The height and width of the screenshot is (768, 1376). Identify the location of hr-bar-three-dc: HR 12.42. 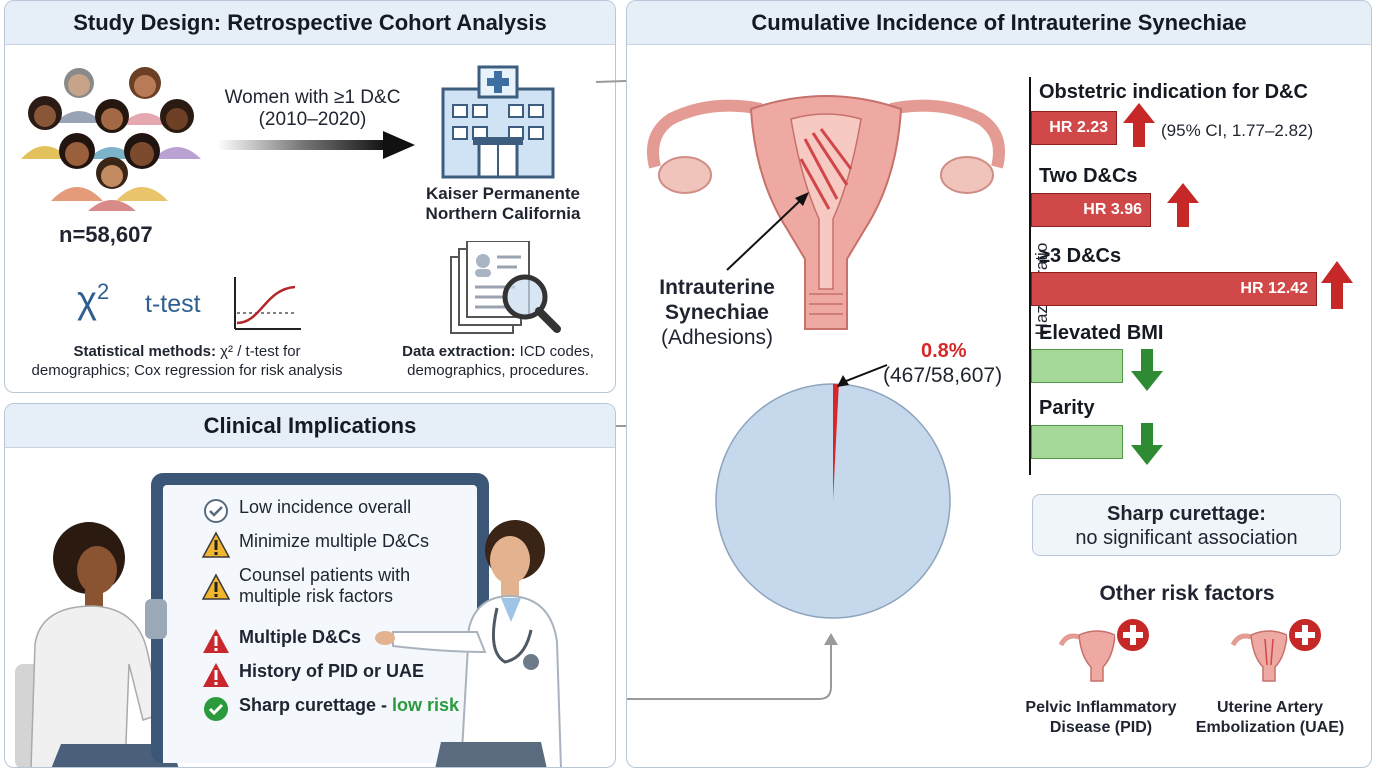
(1174, 289).